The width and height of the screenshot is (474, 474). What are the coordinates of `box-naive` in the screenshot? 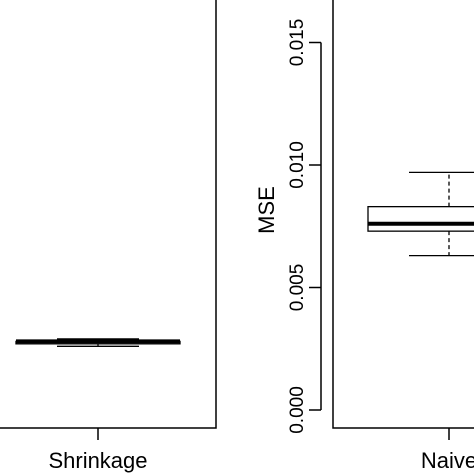 It's located at (420, 214).